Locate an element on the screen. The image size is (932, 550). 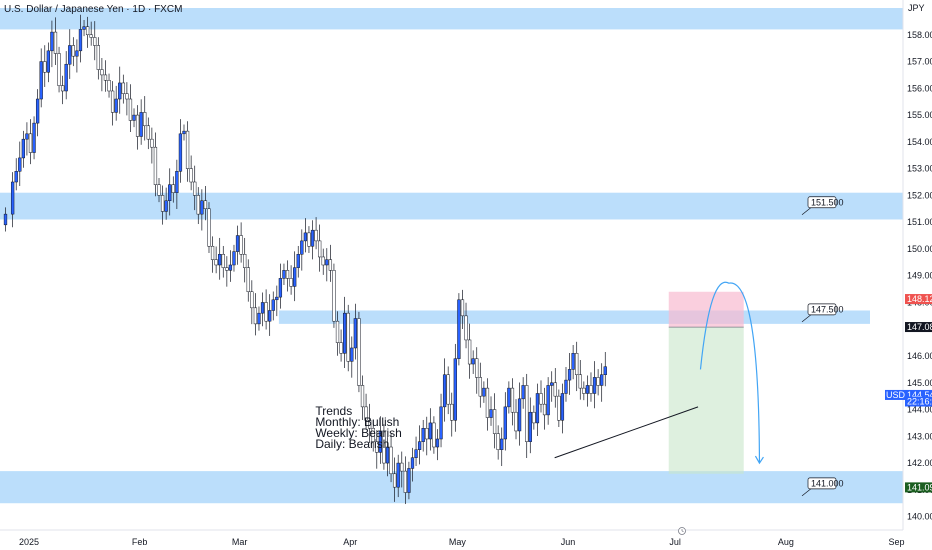
price-tick-label: 153.000 is located at coordinates (919, 169).